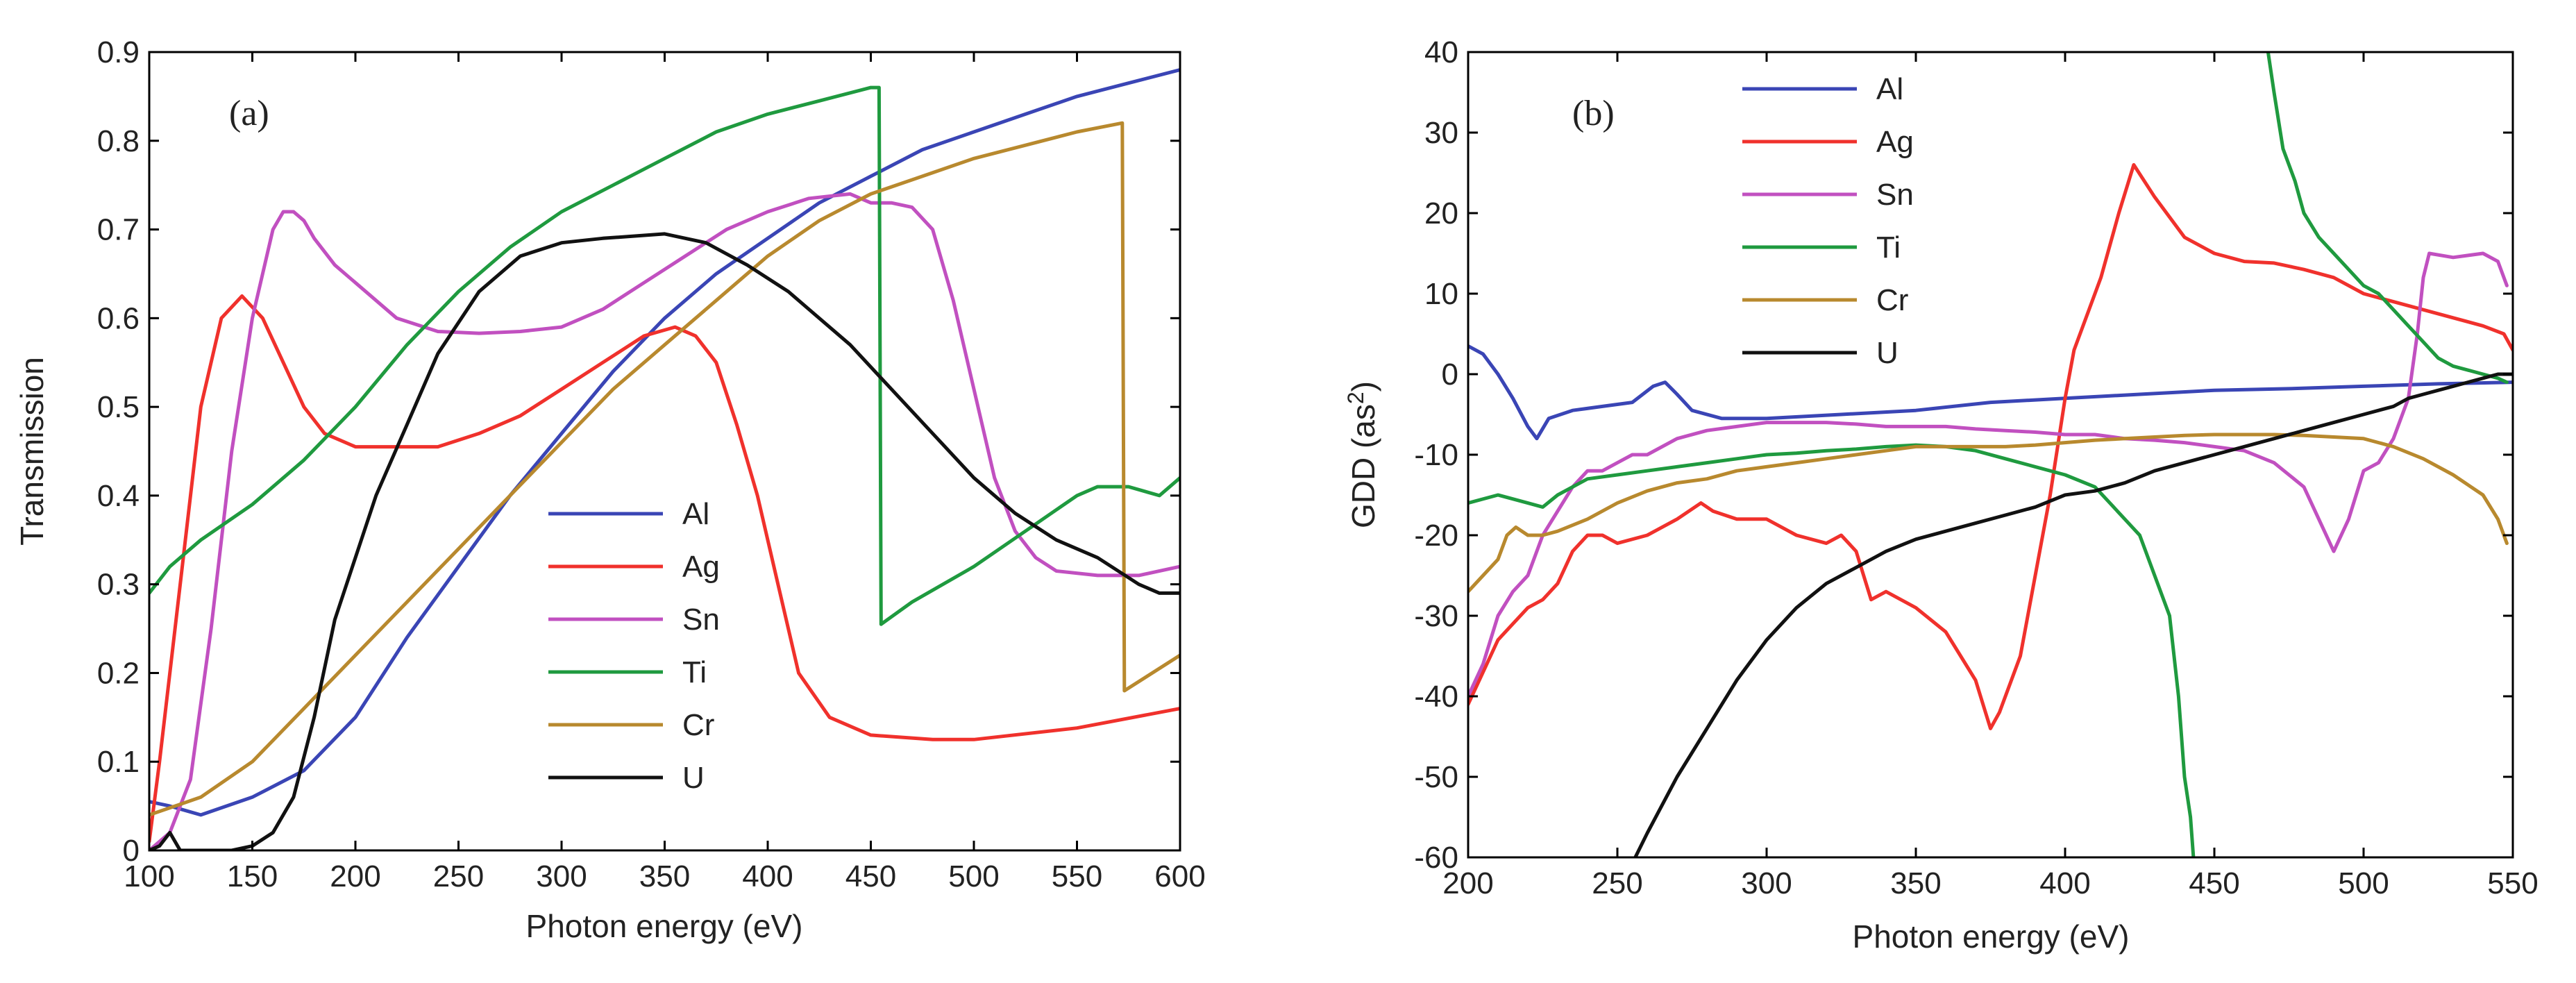  I want to click on chart-b-y-tick-label: 0, so click(1450, 375).